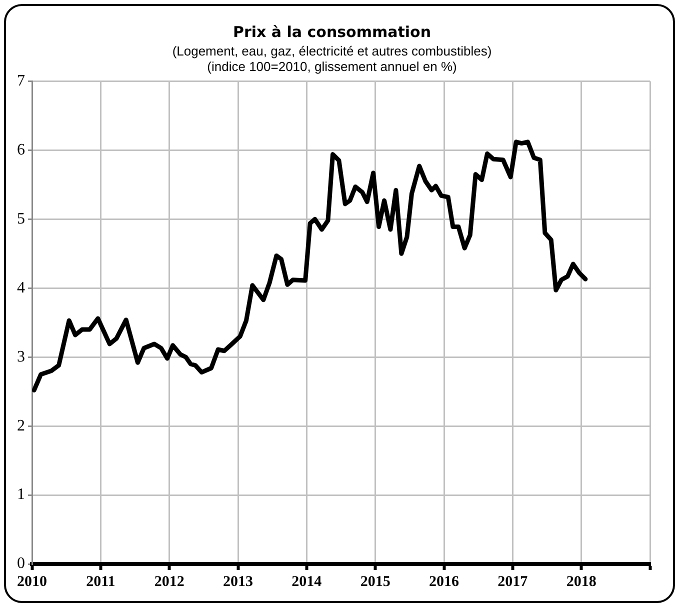 The width and height of the screenshot is (685, 613). Describe the element at coordinates (169, 582) in the screenshot. I see `x-tick-label: 2012` at that location.